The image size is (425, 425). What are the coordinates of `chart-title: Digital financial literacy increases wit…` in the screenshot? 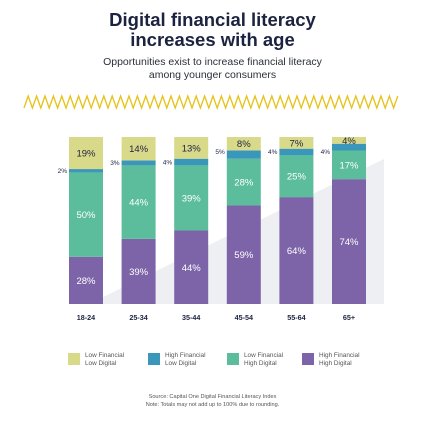 It's located at (212, 30).